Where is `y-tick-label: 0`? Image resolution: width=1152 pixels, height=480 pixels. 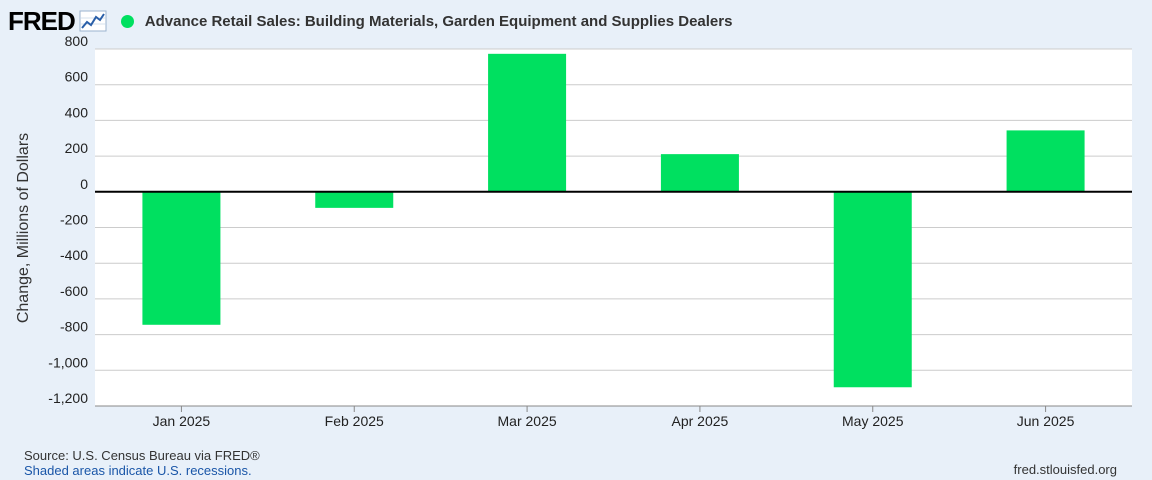
y-tick-label: 0 is located at coordinates (84, 184).